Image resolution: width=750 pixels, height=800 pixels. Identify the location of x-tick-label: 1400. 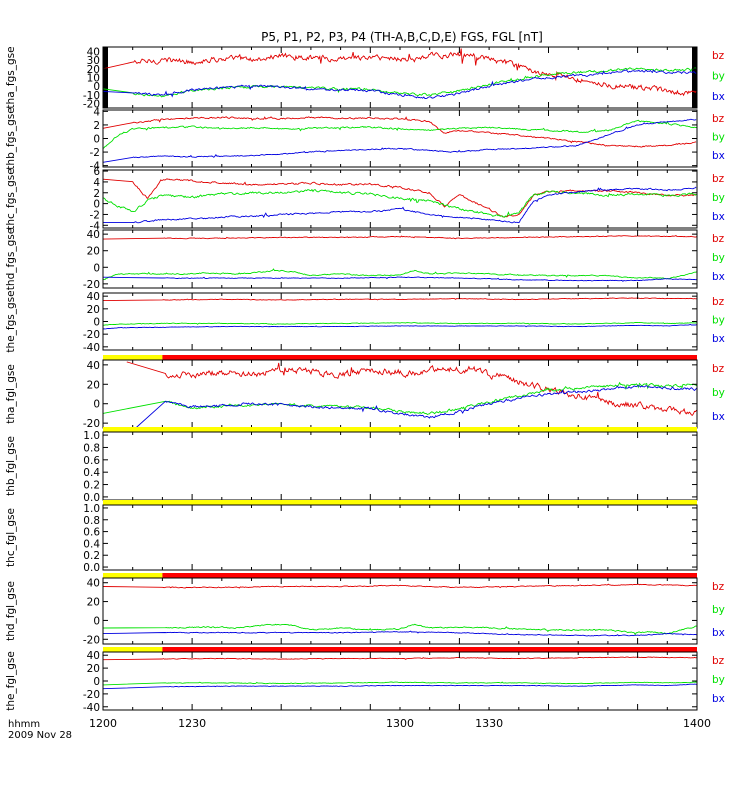
(697, 723).